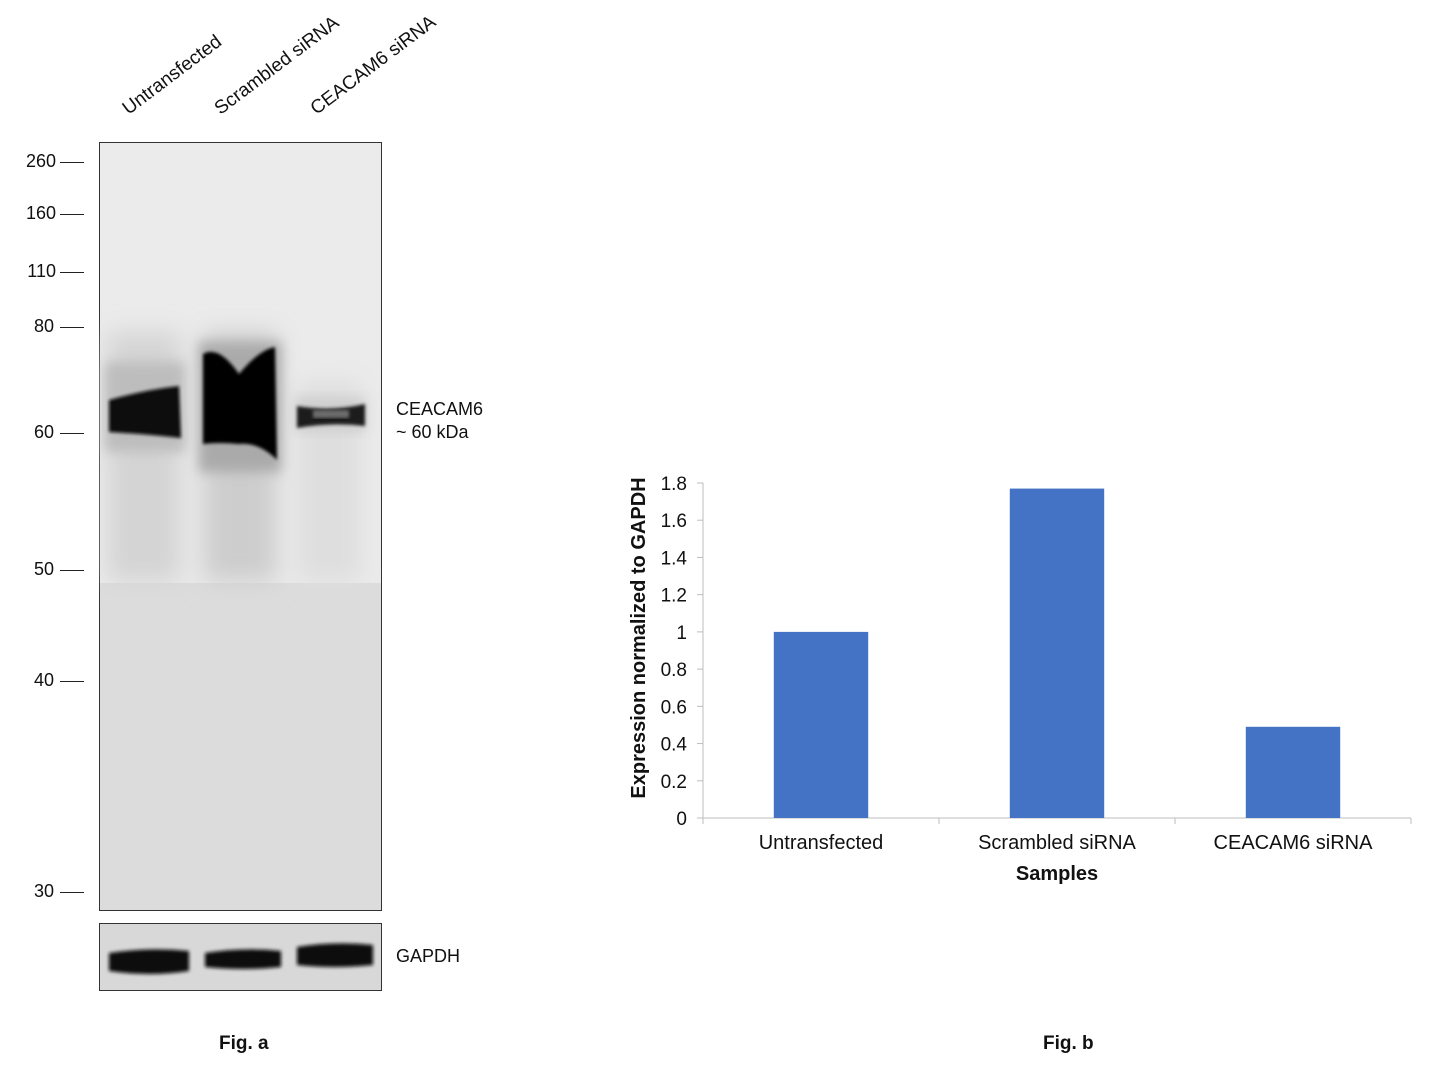  I want to click on mw-marker-60: 60, so click(43, 432).